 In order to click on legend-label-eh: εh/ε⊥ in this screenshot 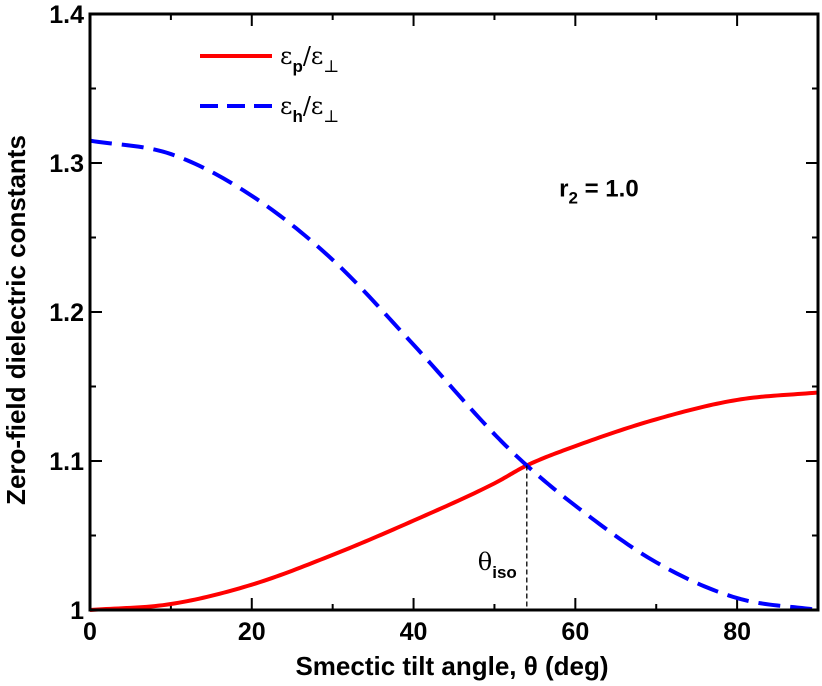, I will do `click(309, 109)`.